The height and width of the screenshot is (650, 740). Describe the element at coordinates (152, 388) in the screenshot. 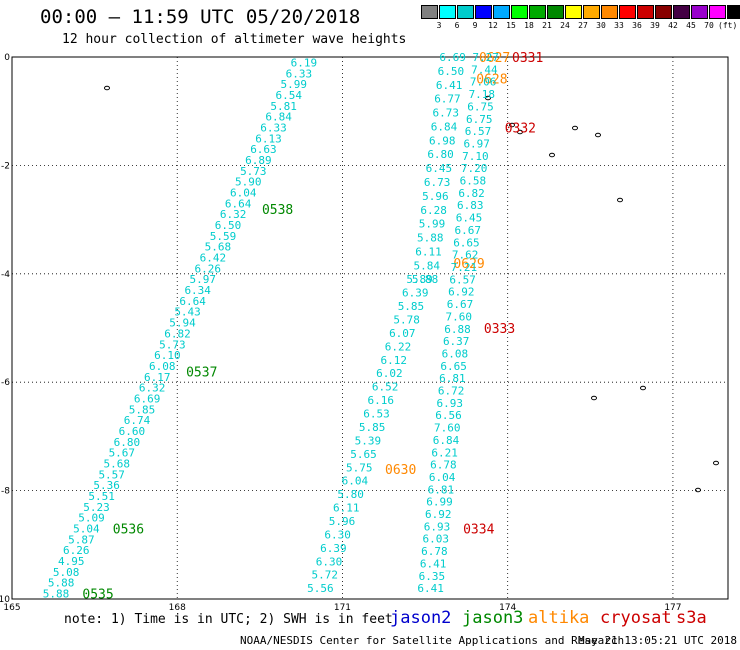

I see `wave-height-value: 6.32` at that location.